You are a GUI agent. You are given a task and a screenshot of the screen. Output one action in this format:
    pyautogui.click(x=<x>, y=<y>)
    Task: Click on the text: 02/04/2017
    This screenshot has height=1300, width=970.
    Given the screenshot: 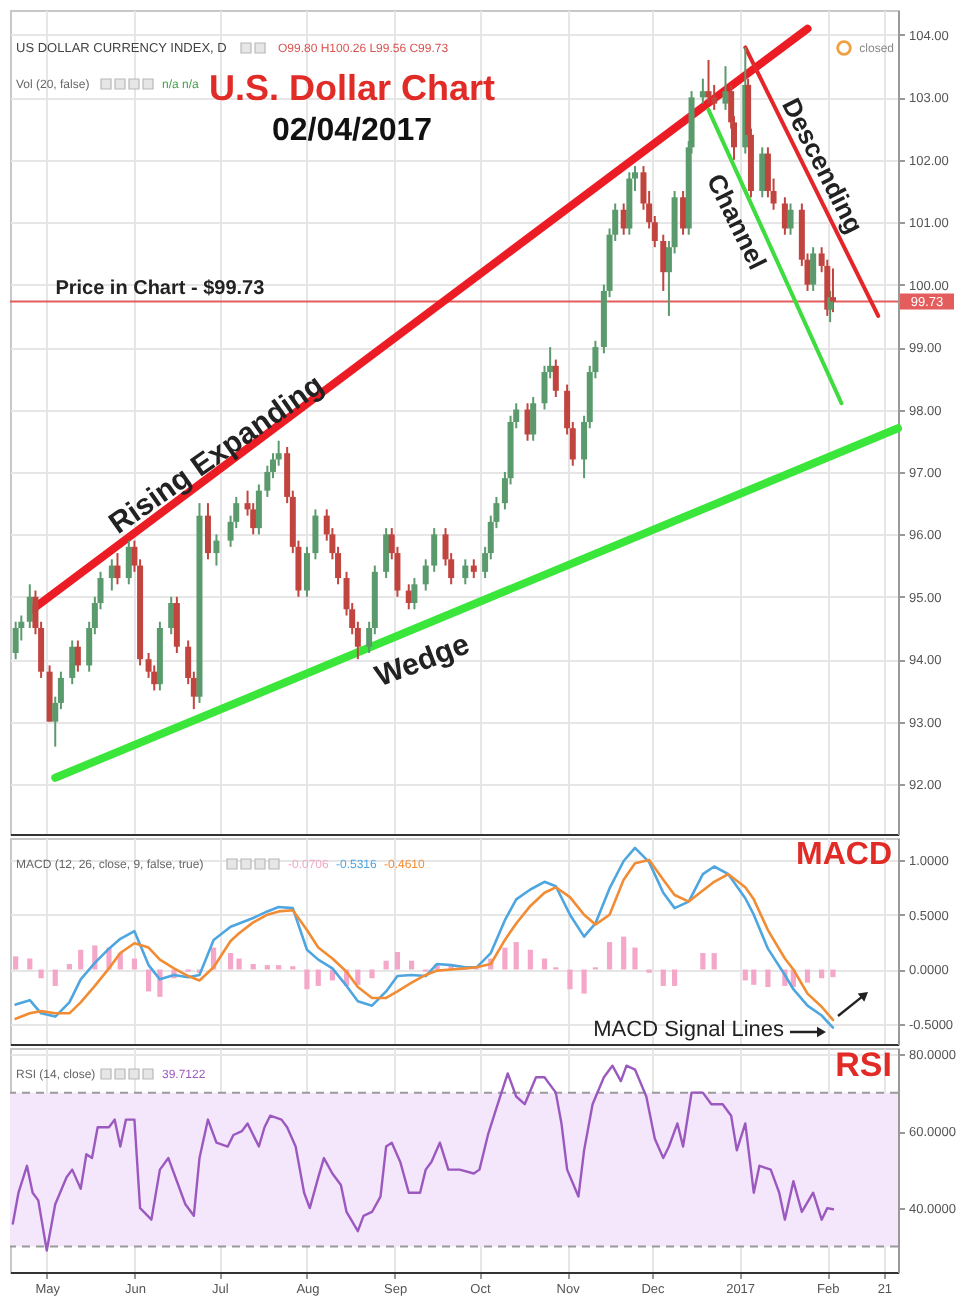 What is the action you would take?
    pyautogui.click(x=352, y=131)
    